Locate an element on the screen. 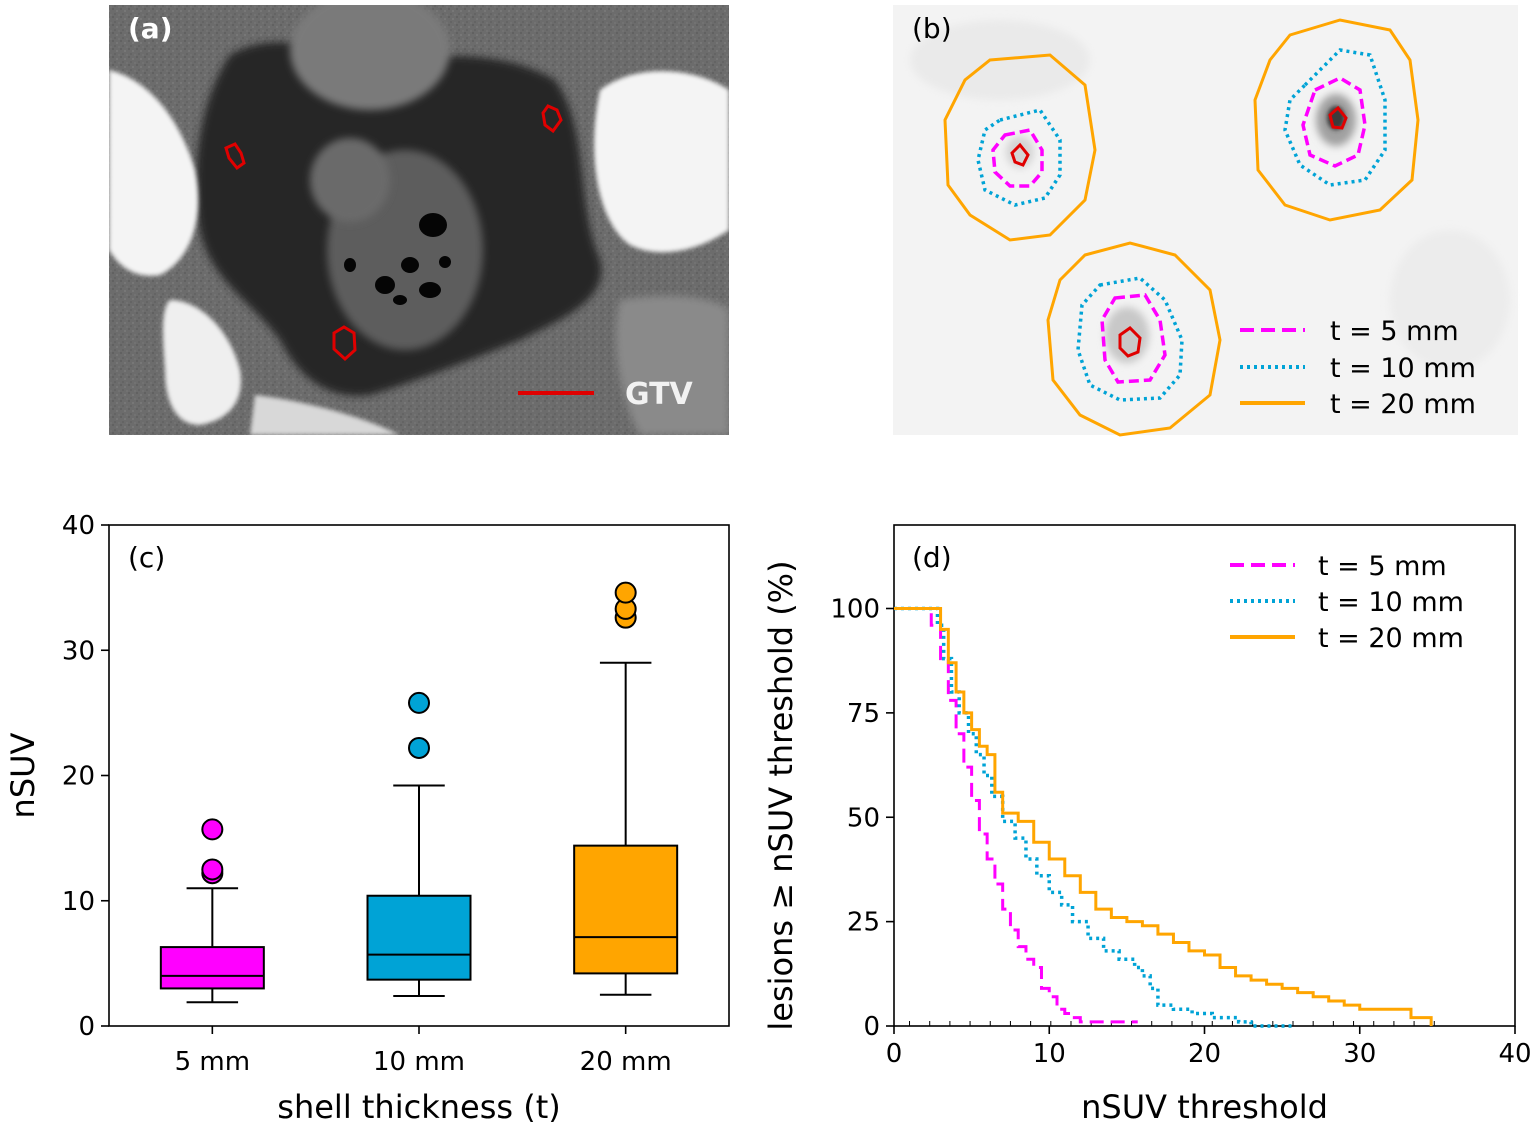 This screenshot has height=1126, width=1535. x-tick-label: 40 is located at coordinates (1514, 1054).